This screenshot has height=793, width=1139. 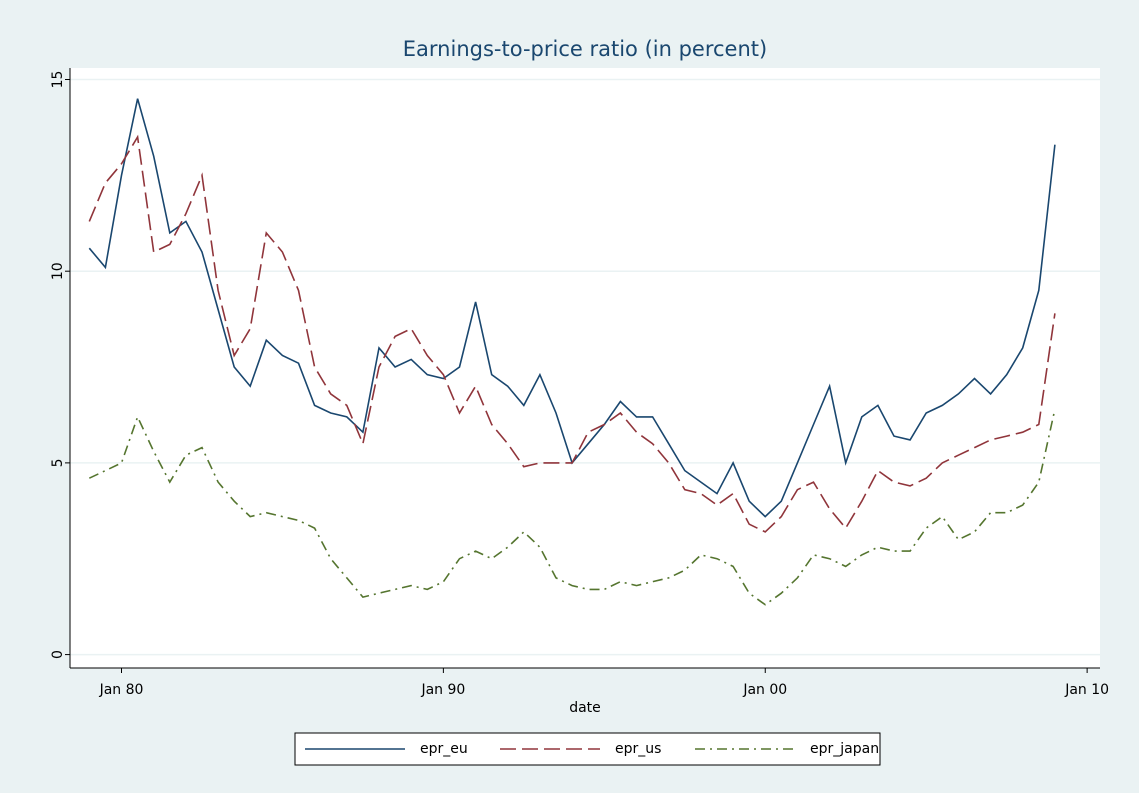 I want to click on x-tick-label: Jan 80, so click(x=121, y=690).